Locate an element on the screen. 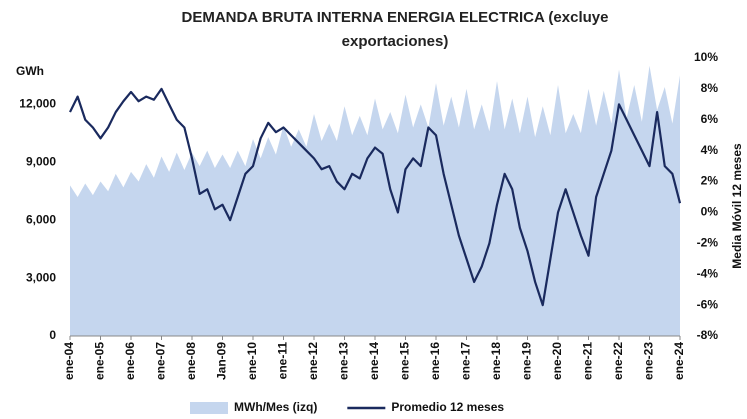 Image resolution: width=747 pixels, height=419 pixels. x-tick-label: ene-11 is located at coordinates (283, 361).